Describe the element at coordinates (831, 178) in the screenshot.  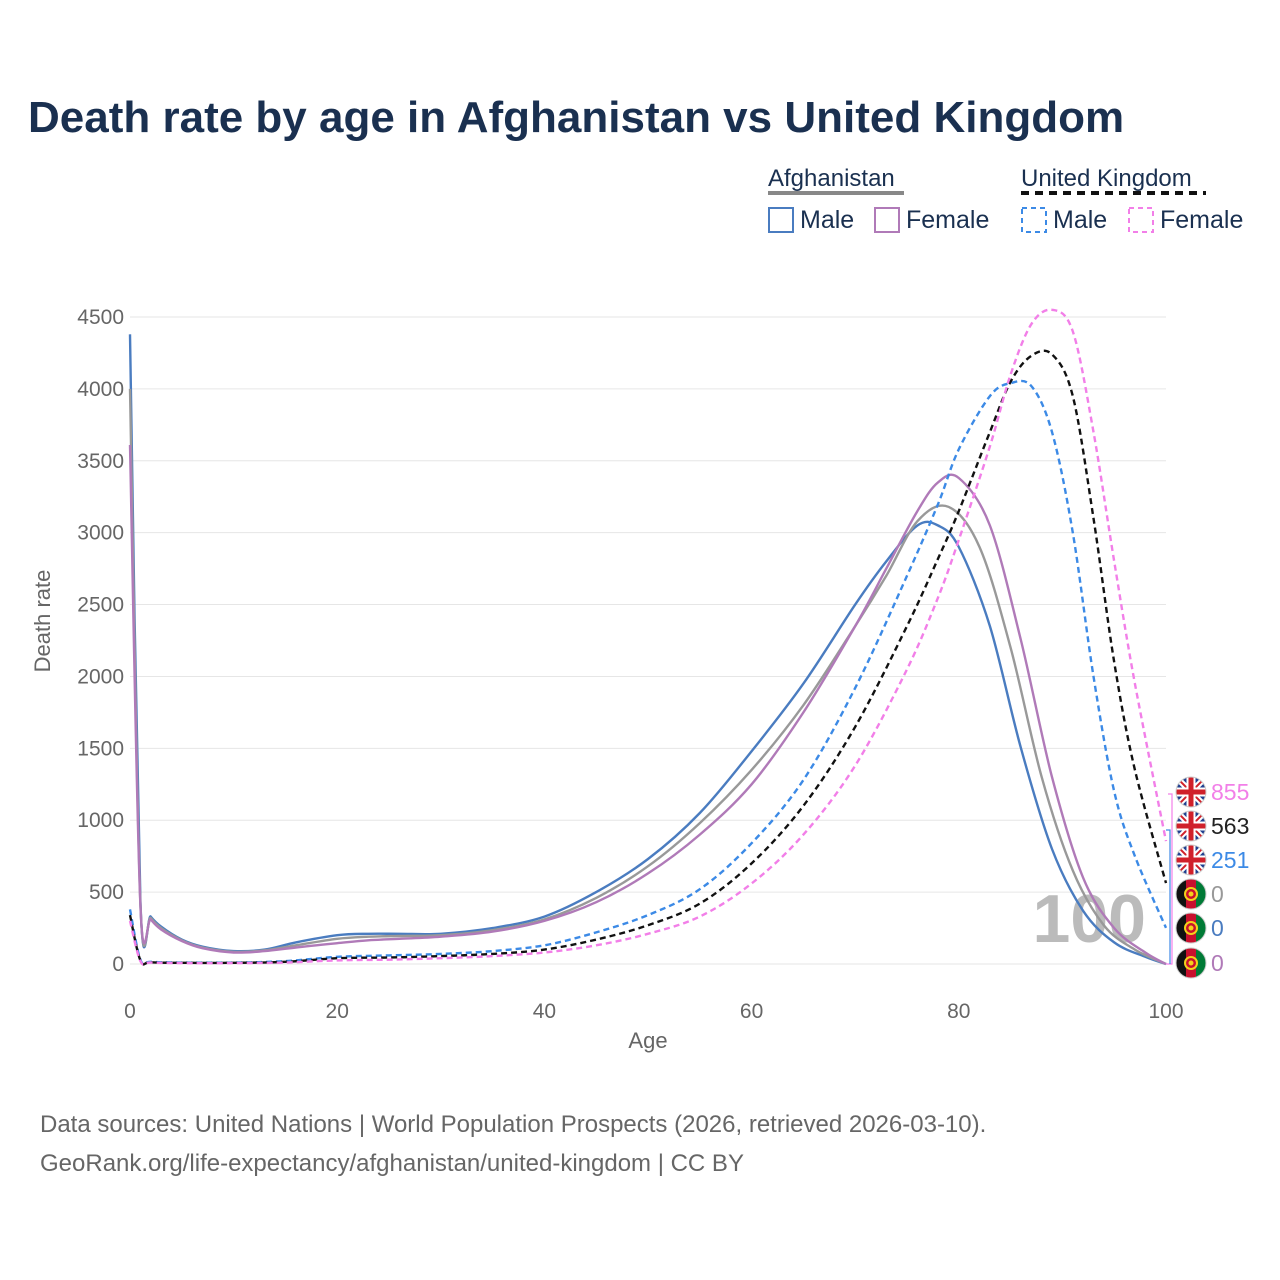
I see `legend-group-afghanistan: Afghanistan` at that location.